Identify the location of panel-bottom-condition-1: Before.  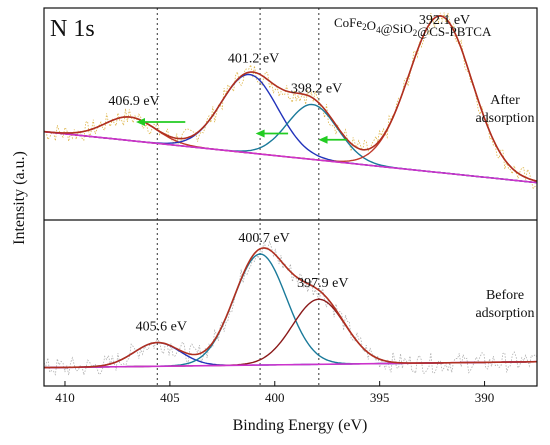
(505, 295).